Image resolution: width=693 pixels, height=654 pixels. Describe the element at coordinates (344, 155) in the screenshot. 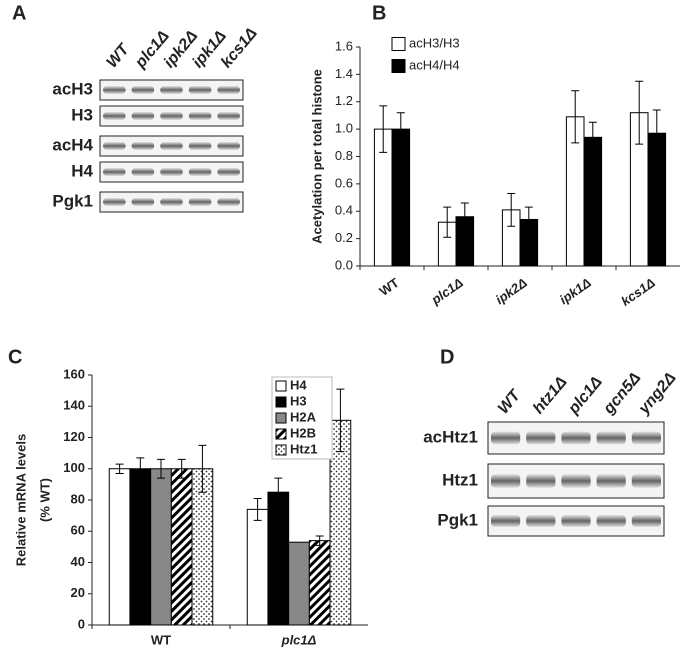

I see `y-tick-label: 0.8` at that location.